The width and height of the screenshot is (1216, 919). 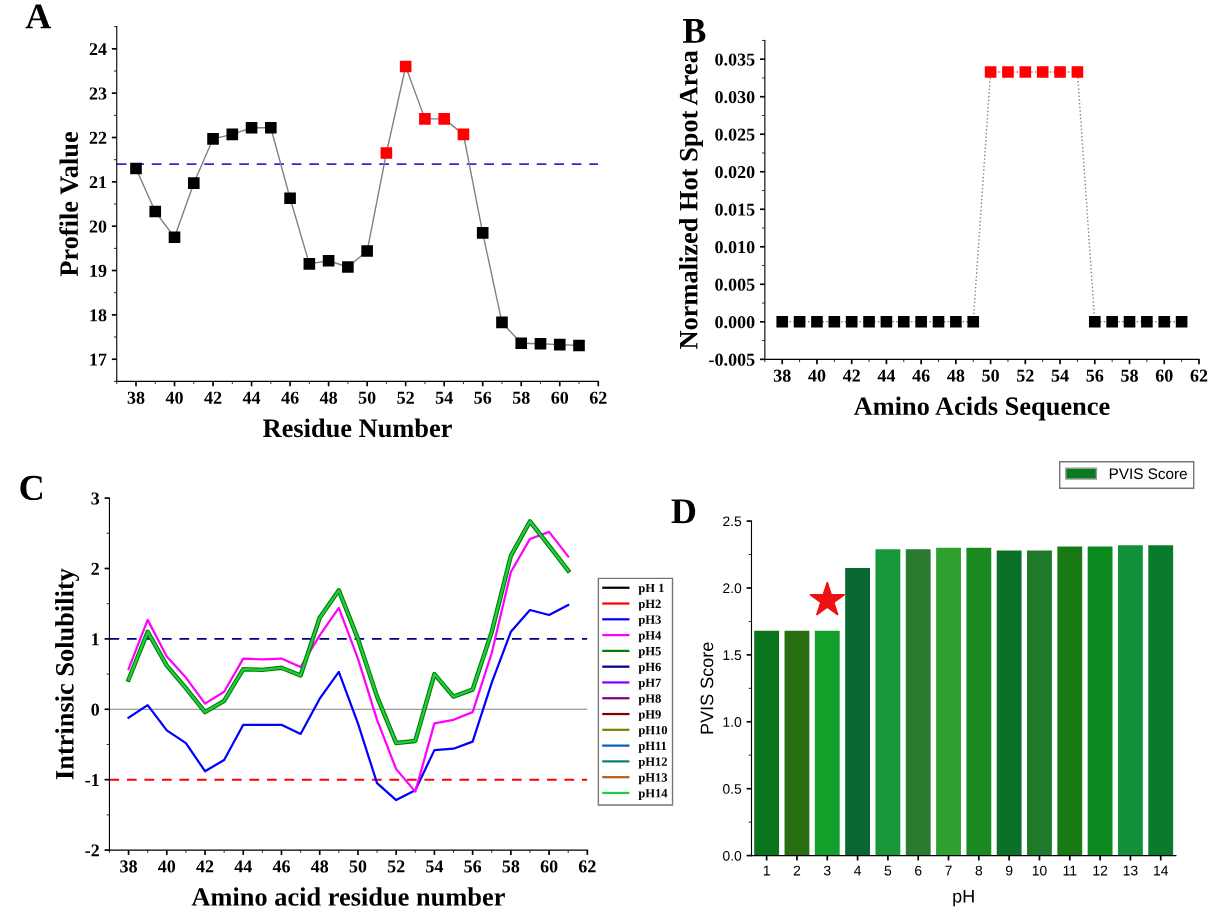 I want to click on y-tick-label: 0.035, so click(x=735, y=59).